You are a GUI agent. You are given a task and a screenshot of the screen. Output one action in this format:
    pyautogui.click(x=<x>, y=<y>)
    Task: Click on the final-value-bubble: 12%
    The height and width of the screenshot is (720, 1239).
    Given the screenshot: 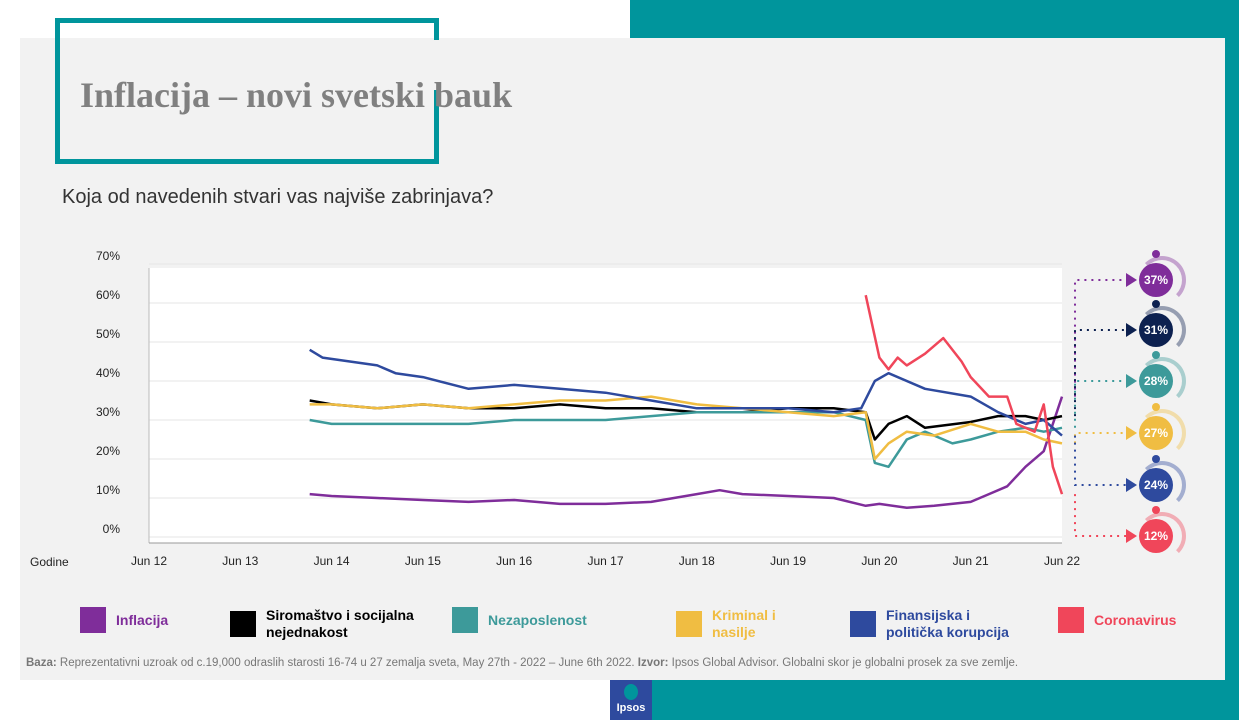 What is the action you would take?
    pyautogui.click(x=1156, y=536)
    